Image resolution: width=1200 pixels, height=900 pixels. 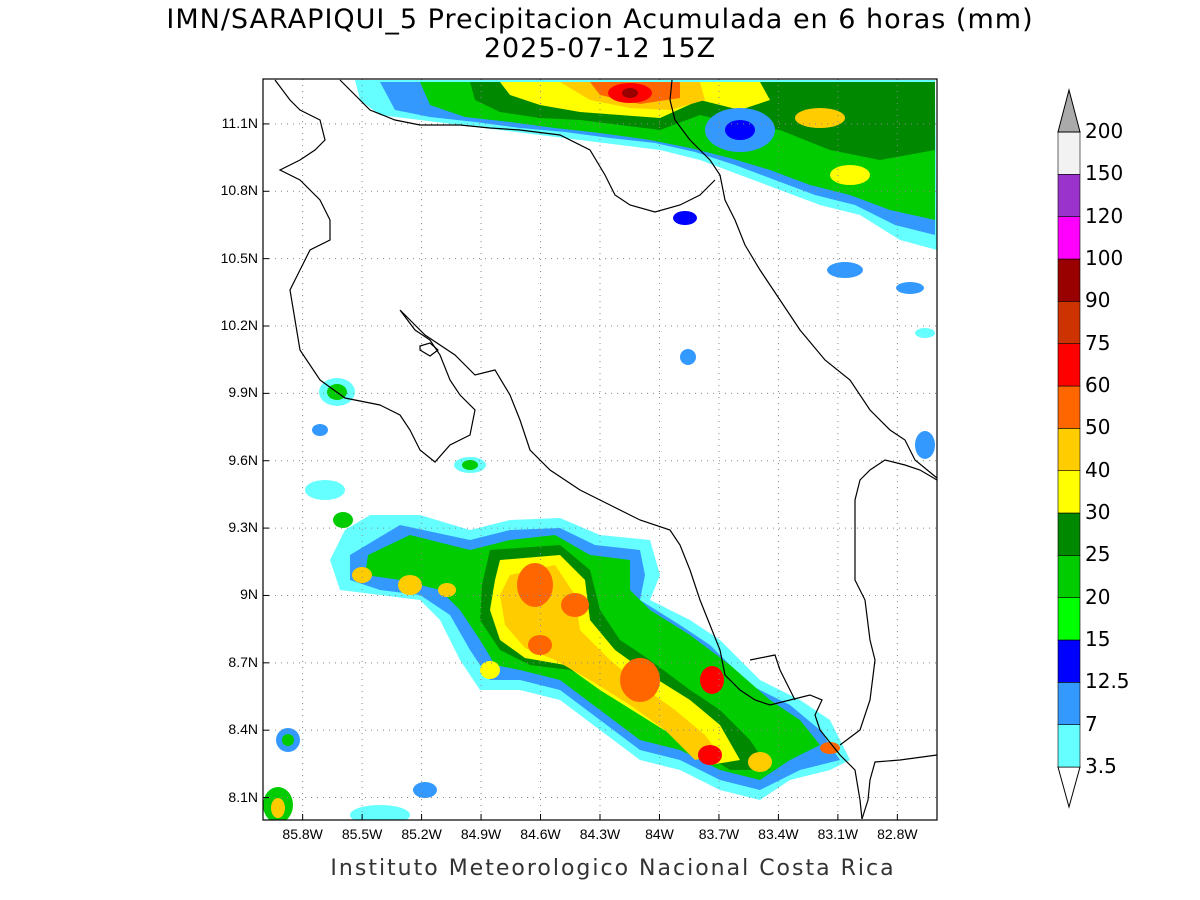 What do you see at coordinates (1107, 681) in the screenshot?
I see `colorbar-label: 12.5` at bounding box center [1107, 681].